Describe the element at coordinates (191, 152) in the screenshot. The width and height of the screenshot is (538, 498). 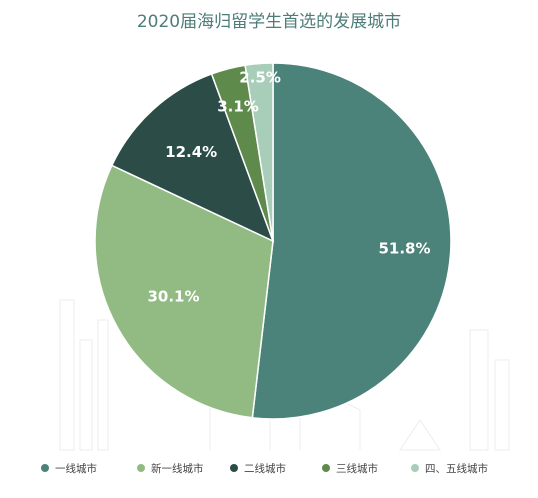
I see `slice-label-tier2: 12.4%` at that location.